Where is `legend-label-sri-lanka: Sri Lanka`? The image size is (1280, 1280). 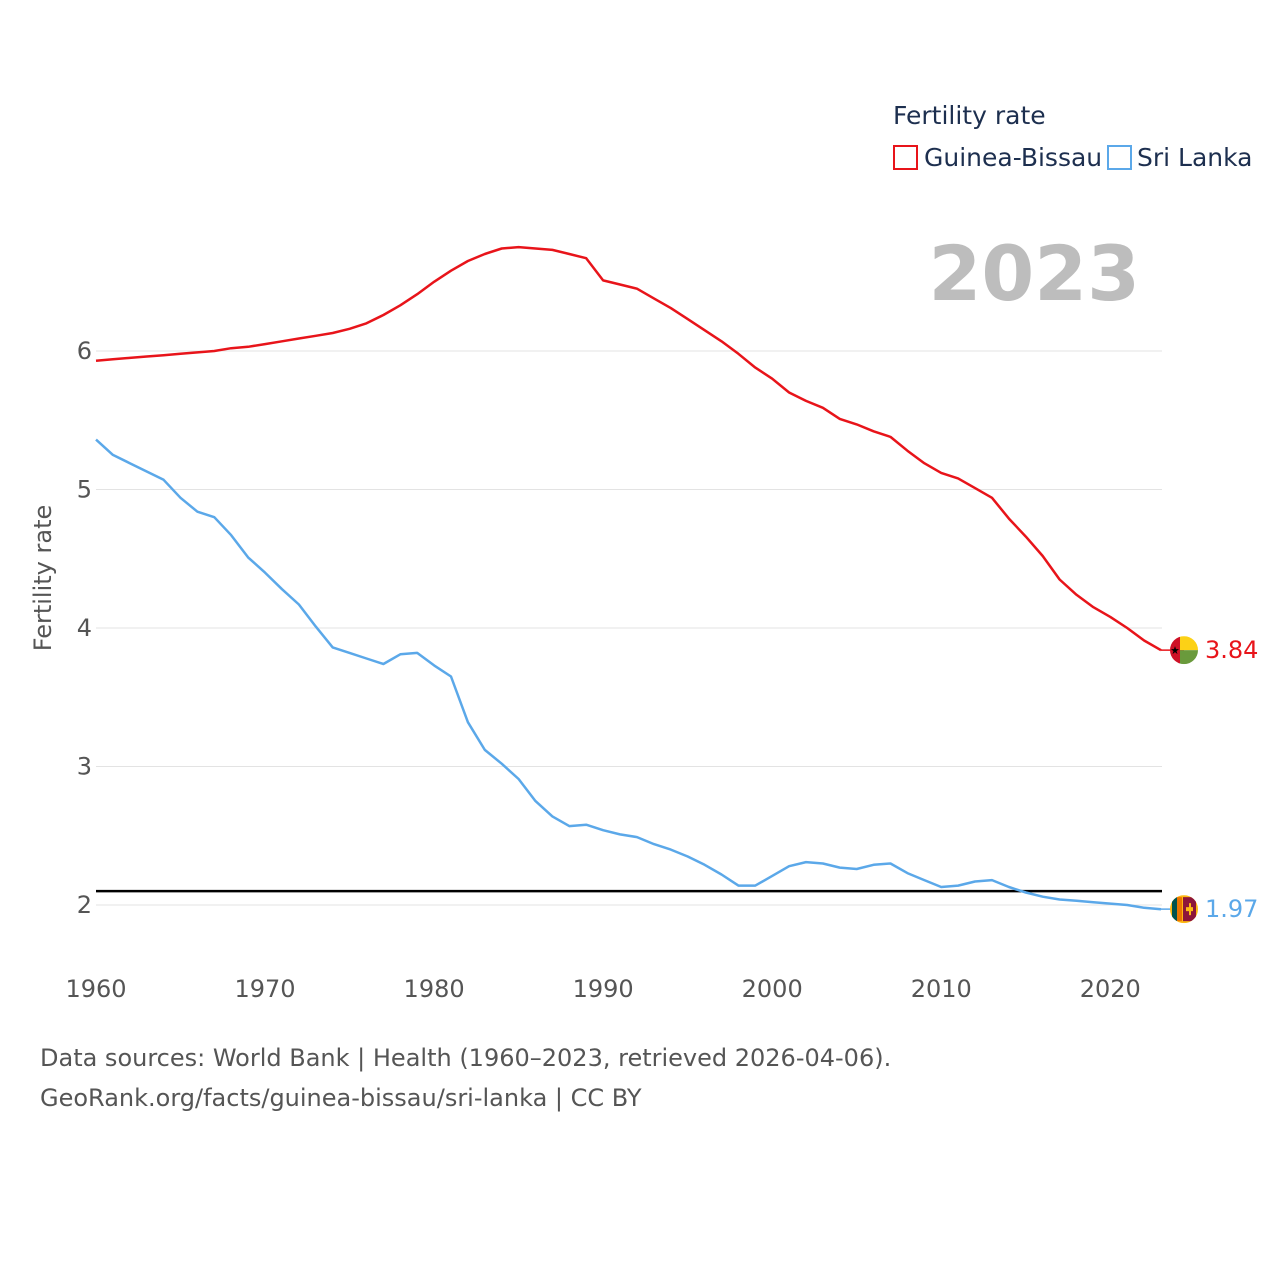
legend-label-sri-lanka: Sri Lanka is located at coordinates (1195, 157).